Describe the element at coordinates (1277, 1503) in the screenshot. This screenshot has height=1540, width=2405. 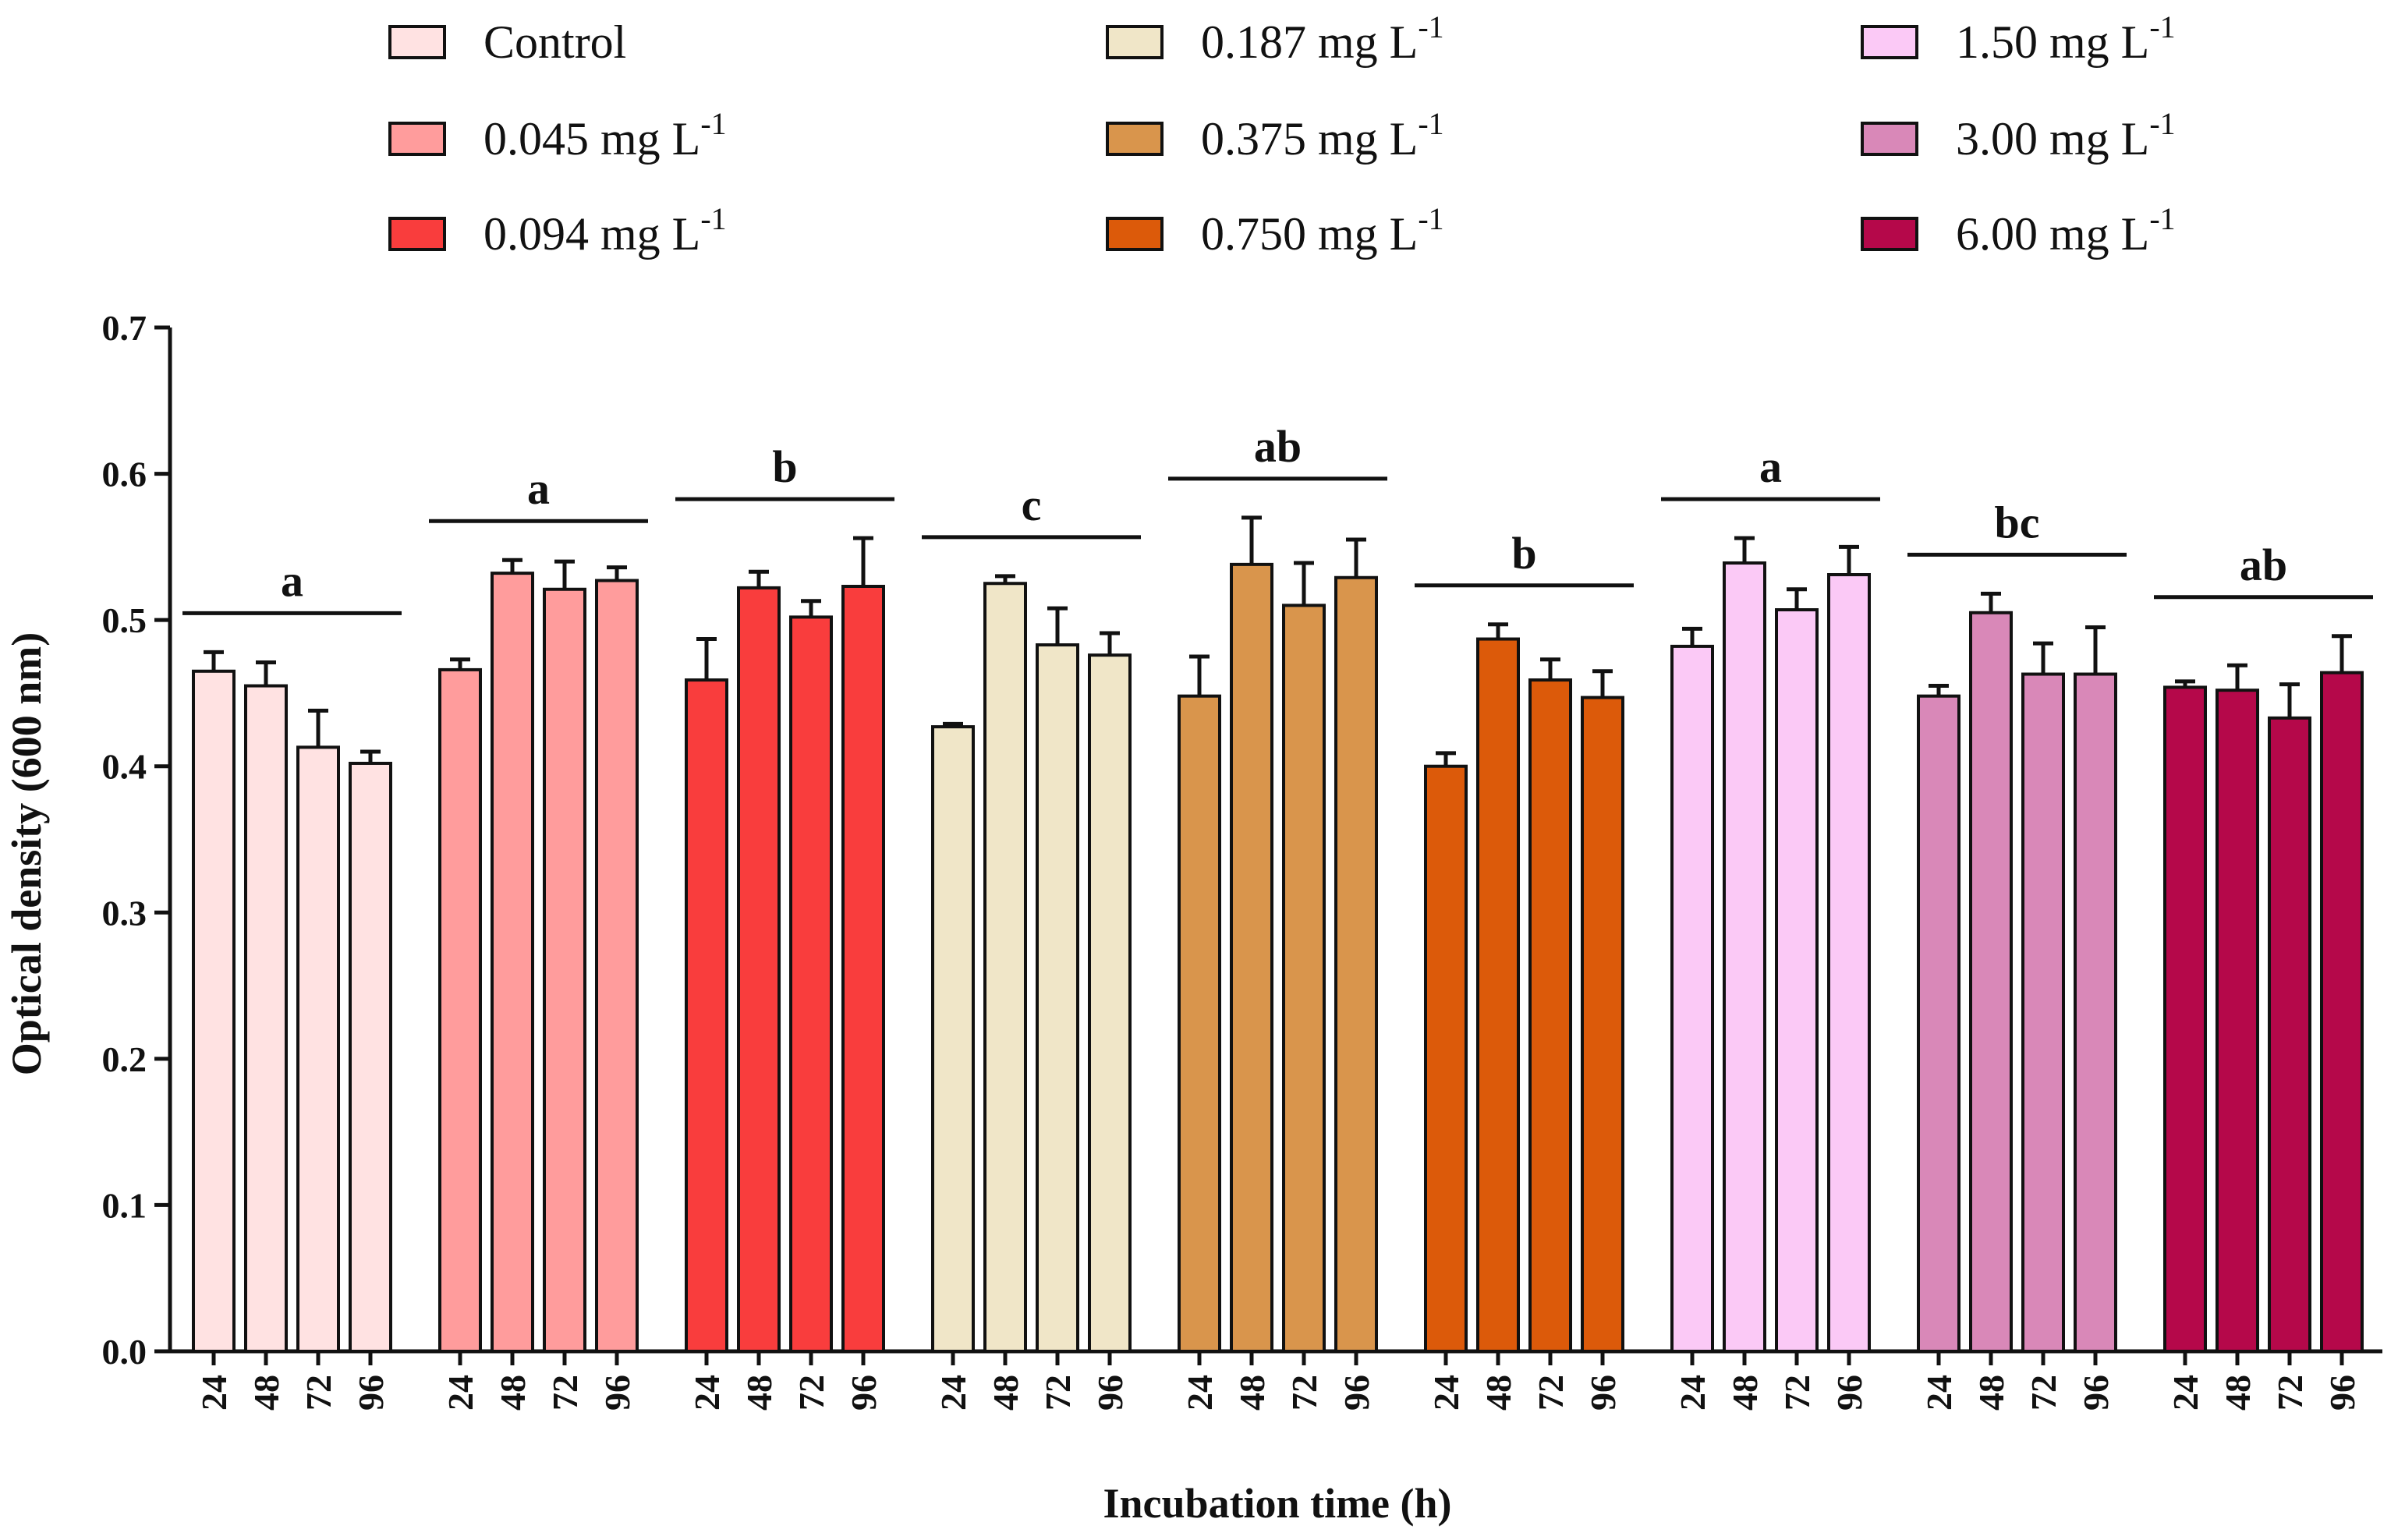
I see `x-axis-title: Incubation time (h)` at that location.